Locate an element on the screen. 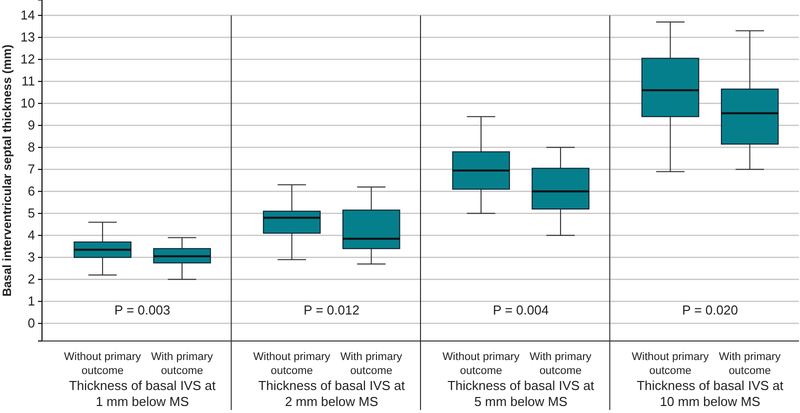 The height and width of the screenshot is (413, 800). y-tick-label: 2 is located at coordinates (31, 279).